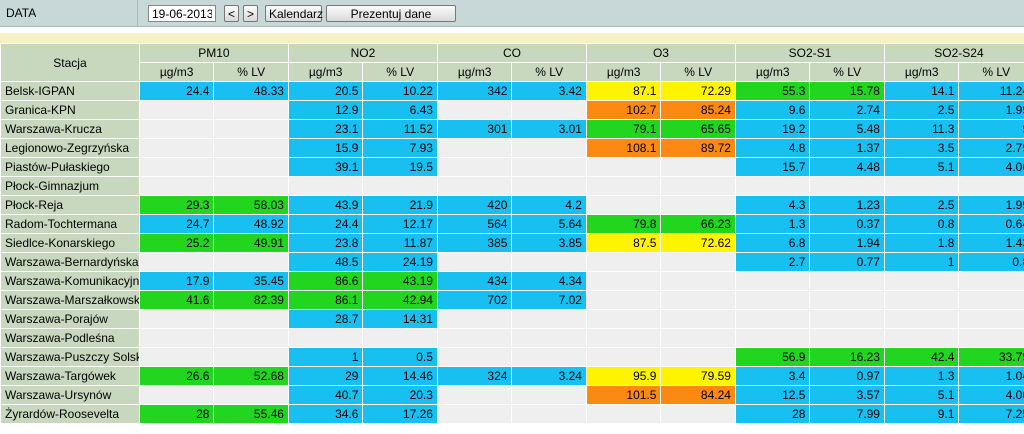  What do you see at coordinates (325, 376) in the screenshot?
I see `value-cell: 29` at bounding box center [325, 376].